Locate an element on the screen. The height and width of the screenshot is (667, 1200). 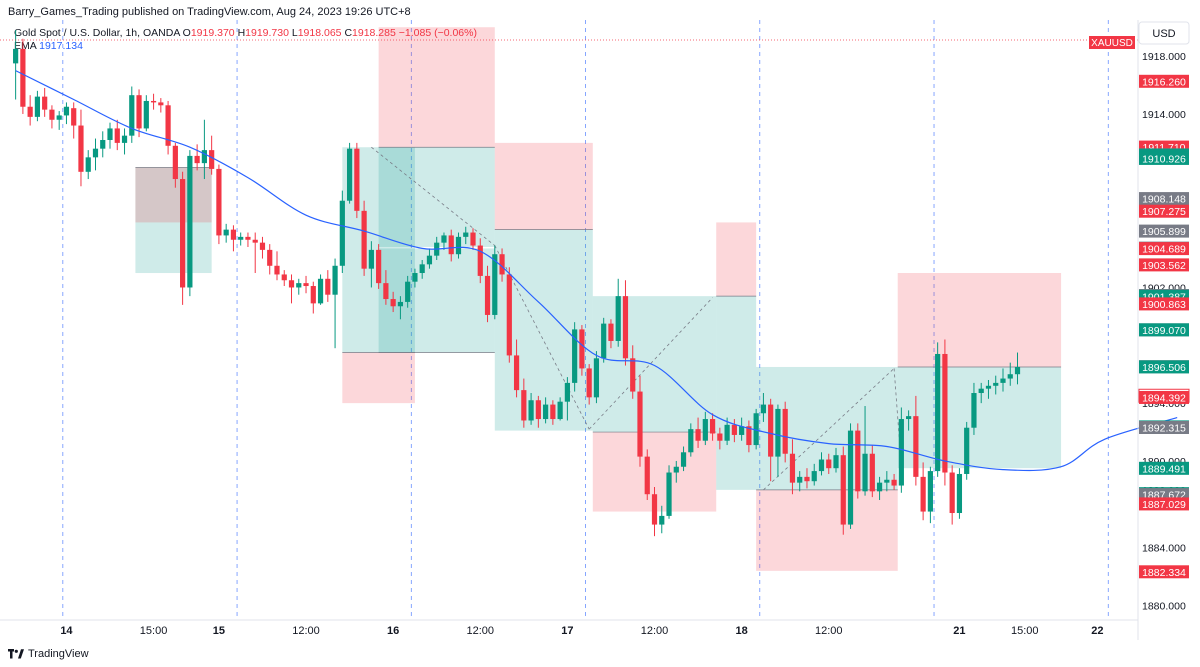
high-value: 1919.730 is located at coordinates (267, 33).